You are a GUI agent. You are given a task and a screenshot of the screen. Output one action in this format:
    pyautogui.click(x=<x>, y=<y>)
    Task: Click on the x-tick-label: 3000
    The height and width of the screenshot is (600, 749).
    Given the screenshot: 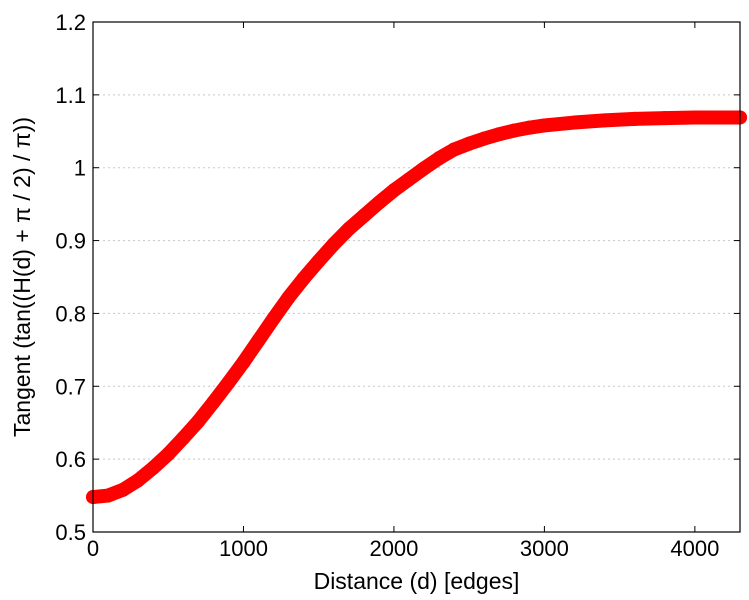 What is the action you would take?
    pyautogui.click(x=544, y=548)
    